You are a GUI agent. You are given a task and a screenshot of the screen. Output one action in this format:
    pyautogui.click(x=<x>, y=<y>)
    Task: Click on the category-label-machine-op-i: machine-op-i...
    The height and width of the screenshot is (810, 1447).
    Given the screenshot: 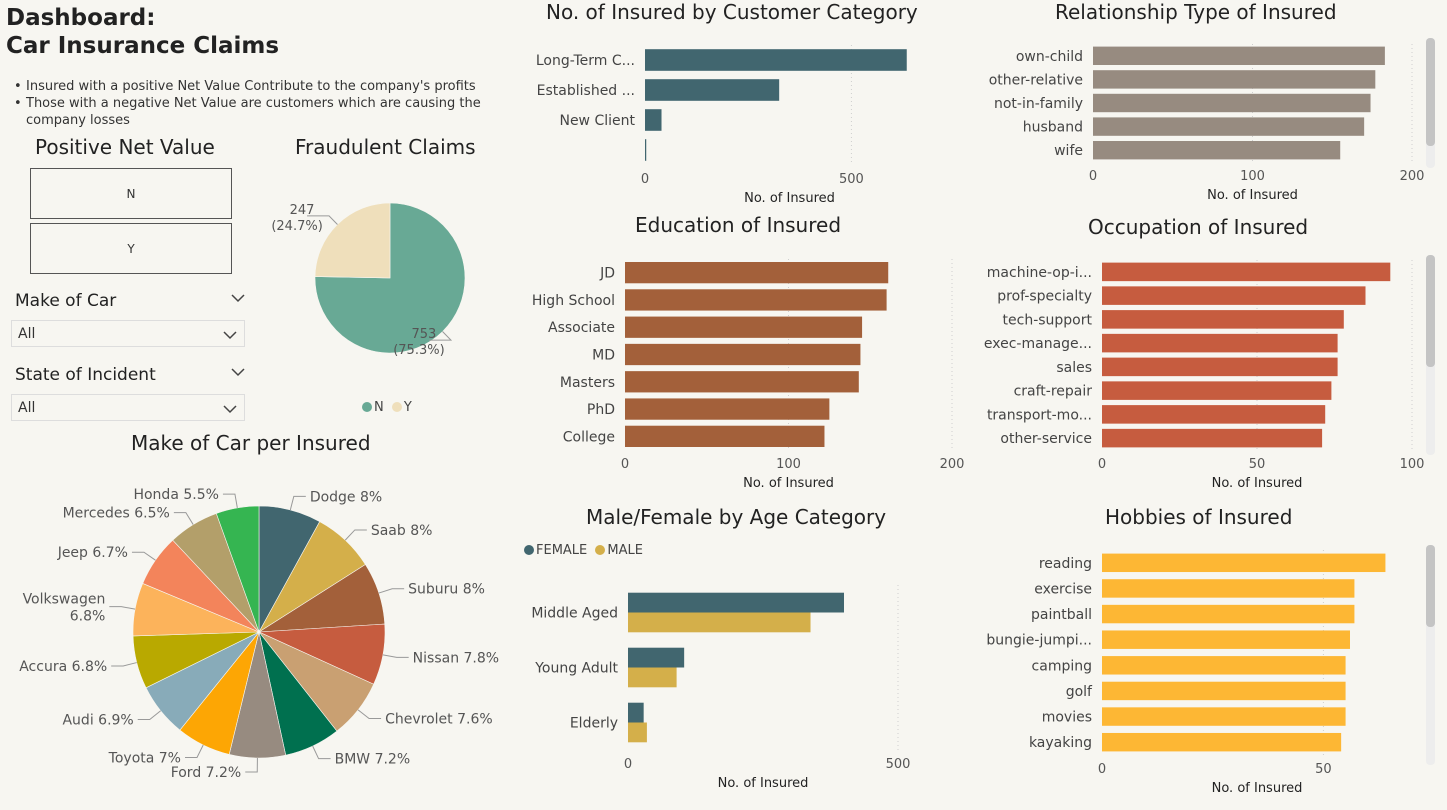 What is the action you would take?
    pyautogui.click(x=1039, y=273)
    